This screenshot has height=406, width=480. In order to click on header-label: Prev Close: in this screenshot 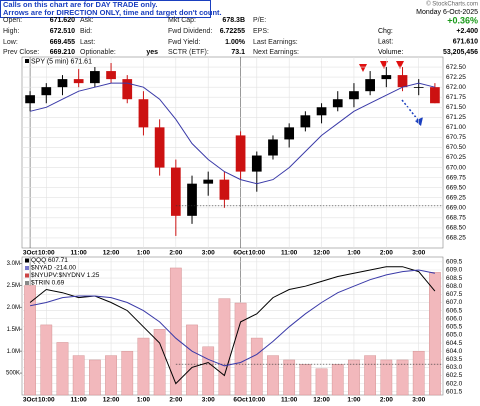, I will do `click(21, 52)`.